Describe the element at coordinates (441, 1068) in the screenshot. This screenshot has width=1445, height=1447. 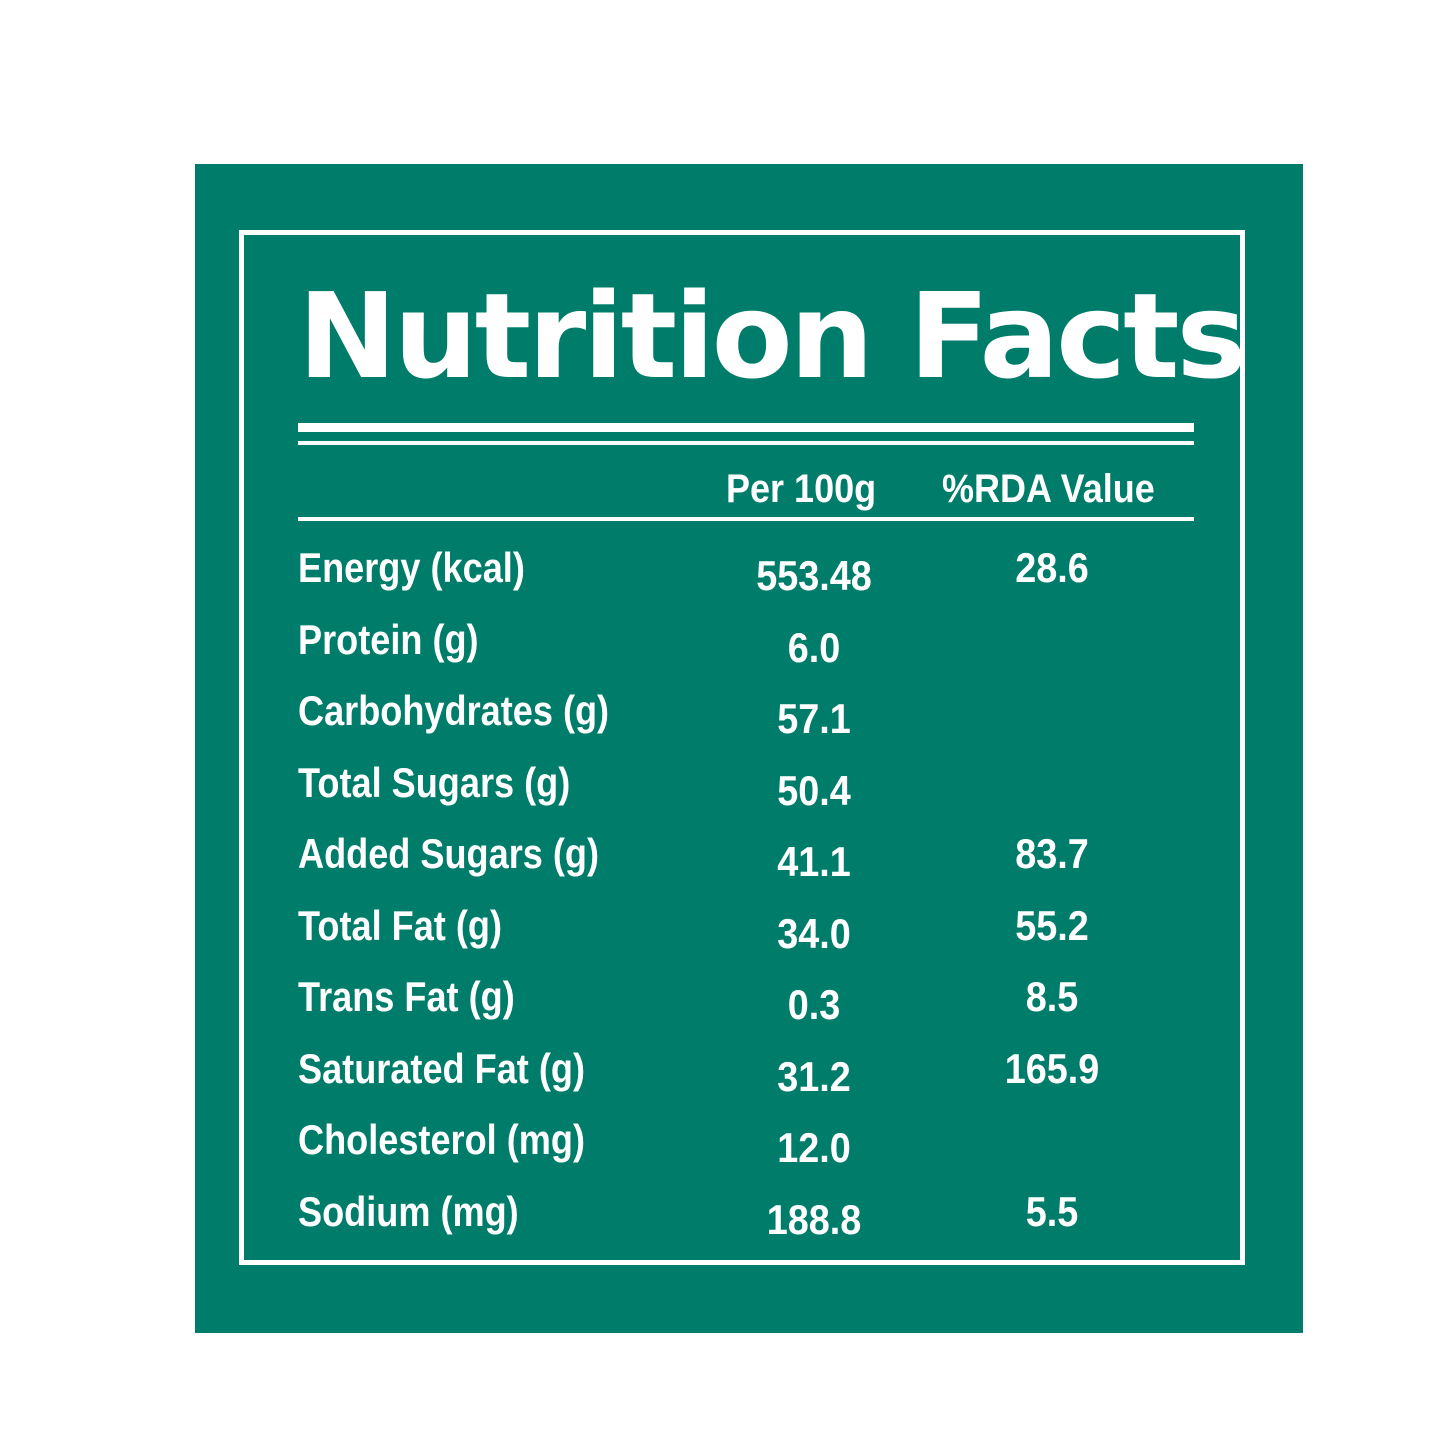
I see `nutrient-name: Saturated Fat (g)` at that location.